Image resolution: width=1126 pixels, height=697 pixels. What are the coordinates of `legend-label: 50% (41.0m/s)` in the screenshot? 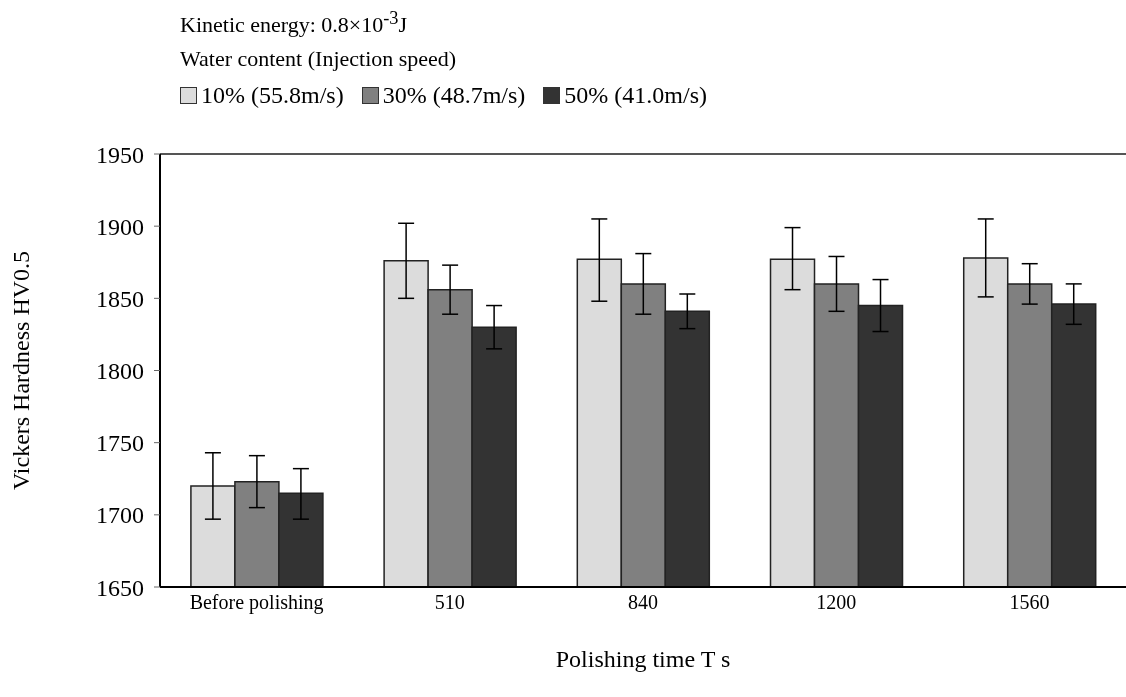 It's located at (635, 95).